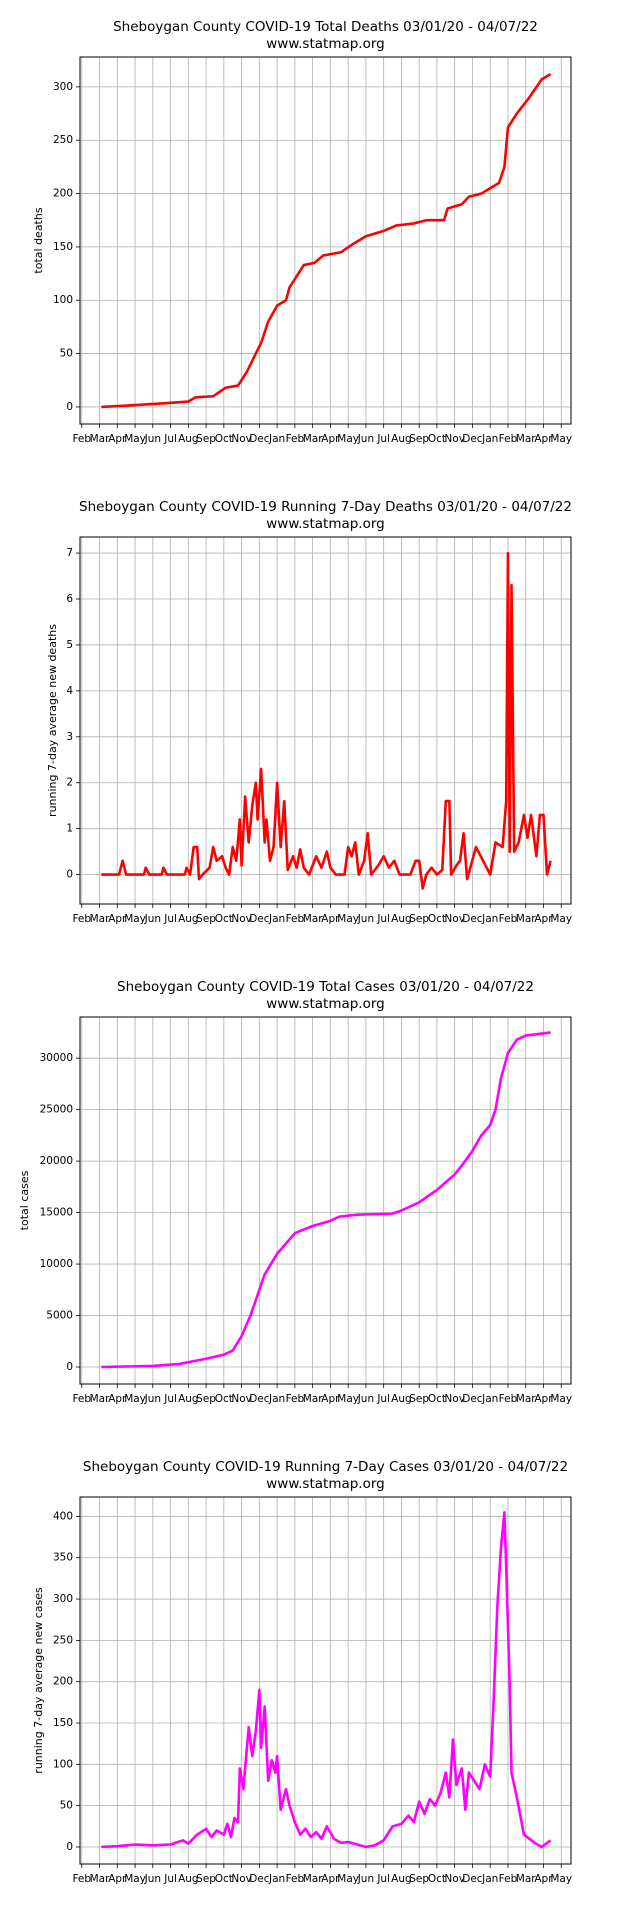 Image resolution: width=640 pixels, height=1924 pixels. I want to click on y-axis-label: running 7-day average new cases, so click(38, 1680).